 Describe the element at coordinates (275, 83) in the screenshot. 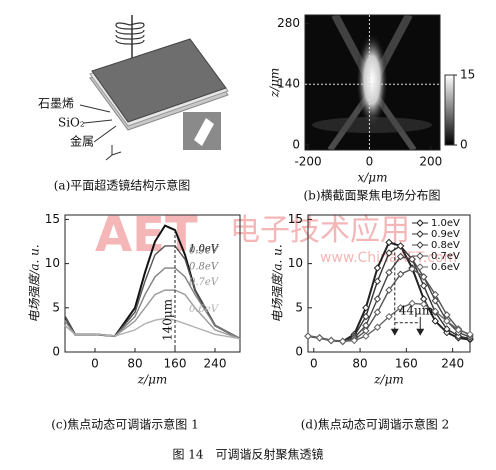

I see `y-axis-label: z/μm` at that location.